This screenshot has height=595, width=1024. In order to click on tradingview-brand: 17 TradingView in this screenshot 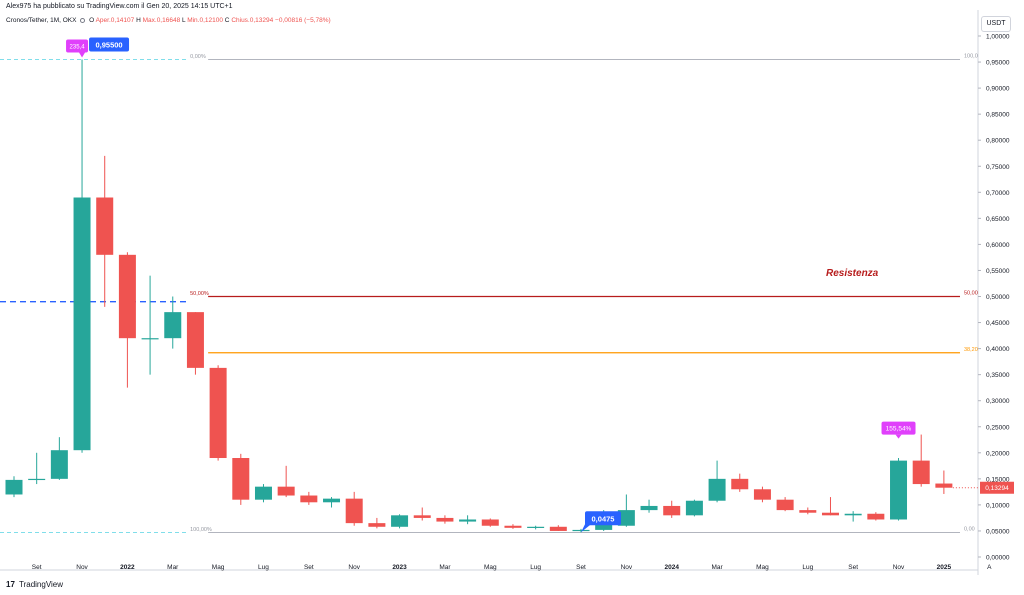, I will do `click(34, 584)`.